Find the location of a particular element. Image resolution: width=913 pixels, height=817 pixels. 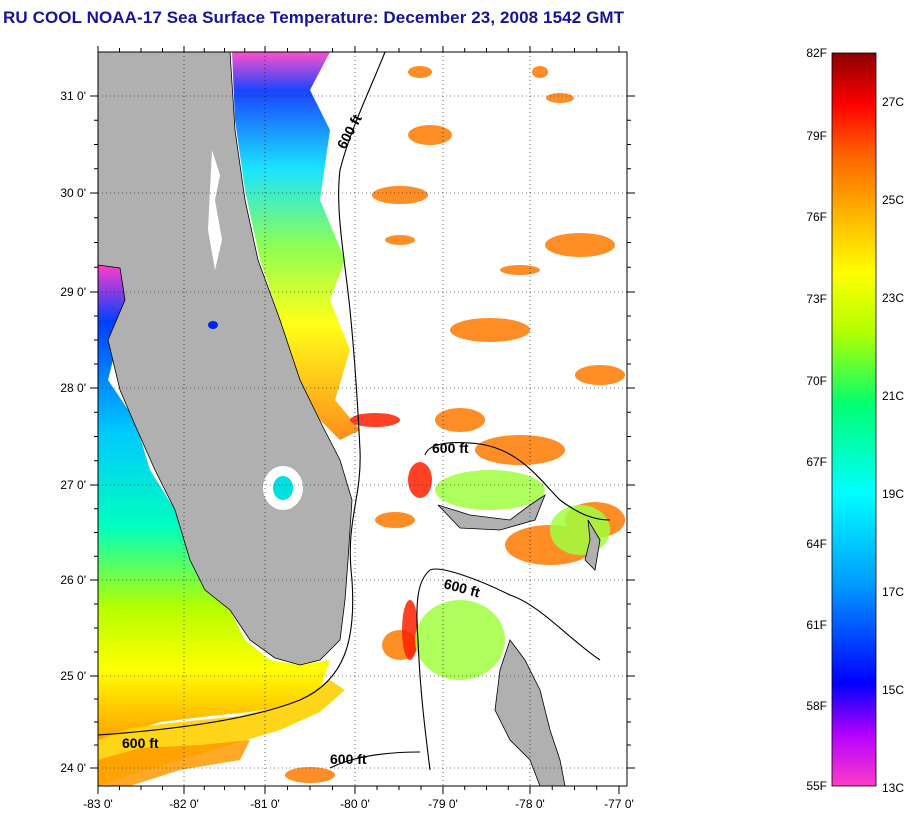

colorbar-f-label: 61F is located at coordinates (816, 625).